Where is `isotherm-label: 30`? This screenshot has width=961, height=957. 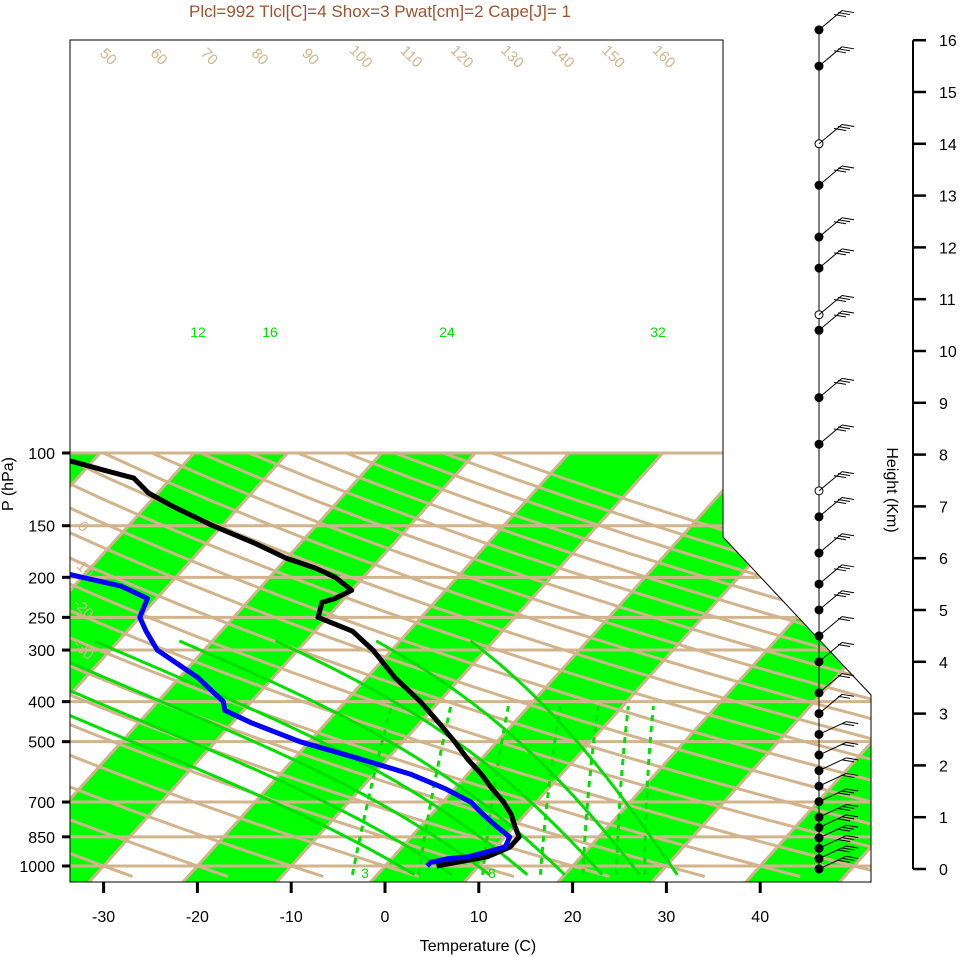 isotherm-label: 30 is located at coordinates (737, 373).